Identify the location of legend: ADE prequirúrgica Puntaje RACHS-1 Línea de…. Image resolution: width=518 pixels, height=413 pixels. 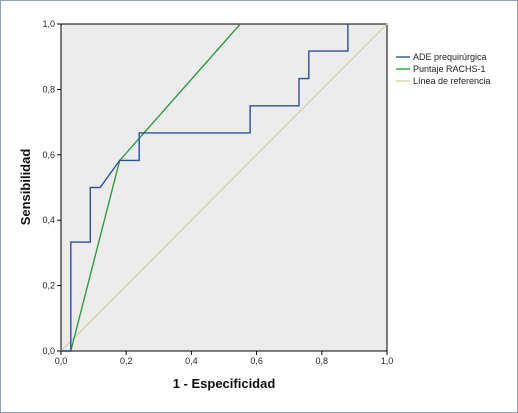
(443, 69).